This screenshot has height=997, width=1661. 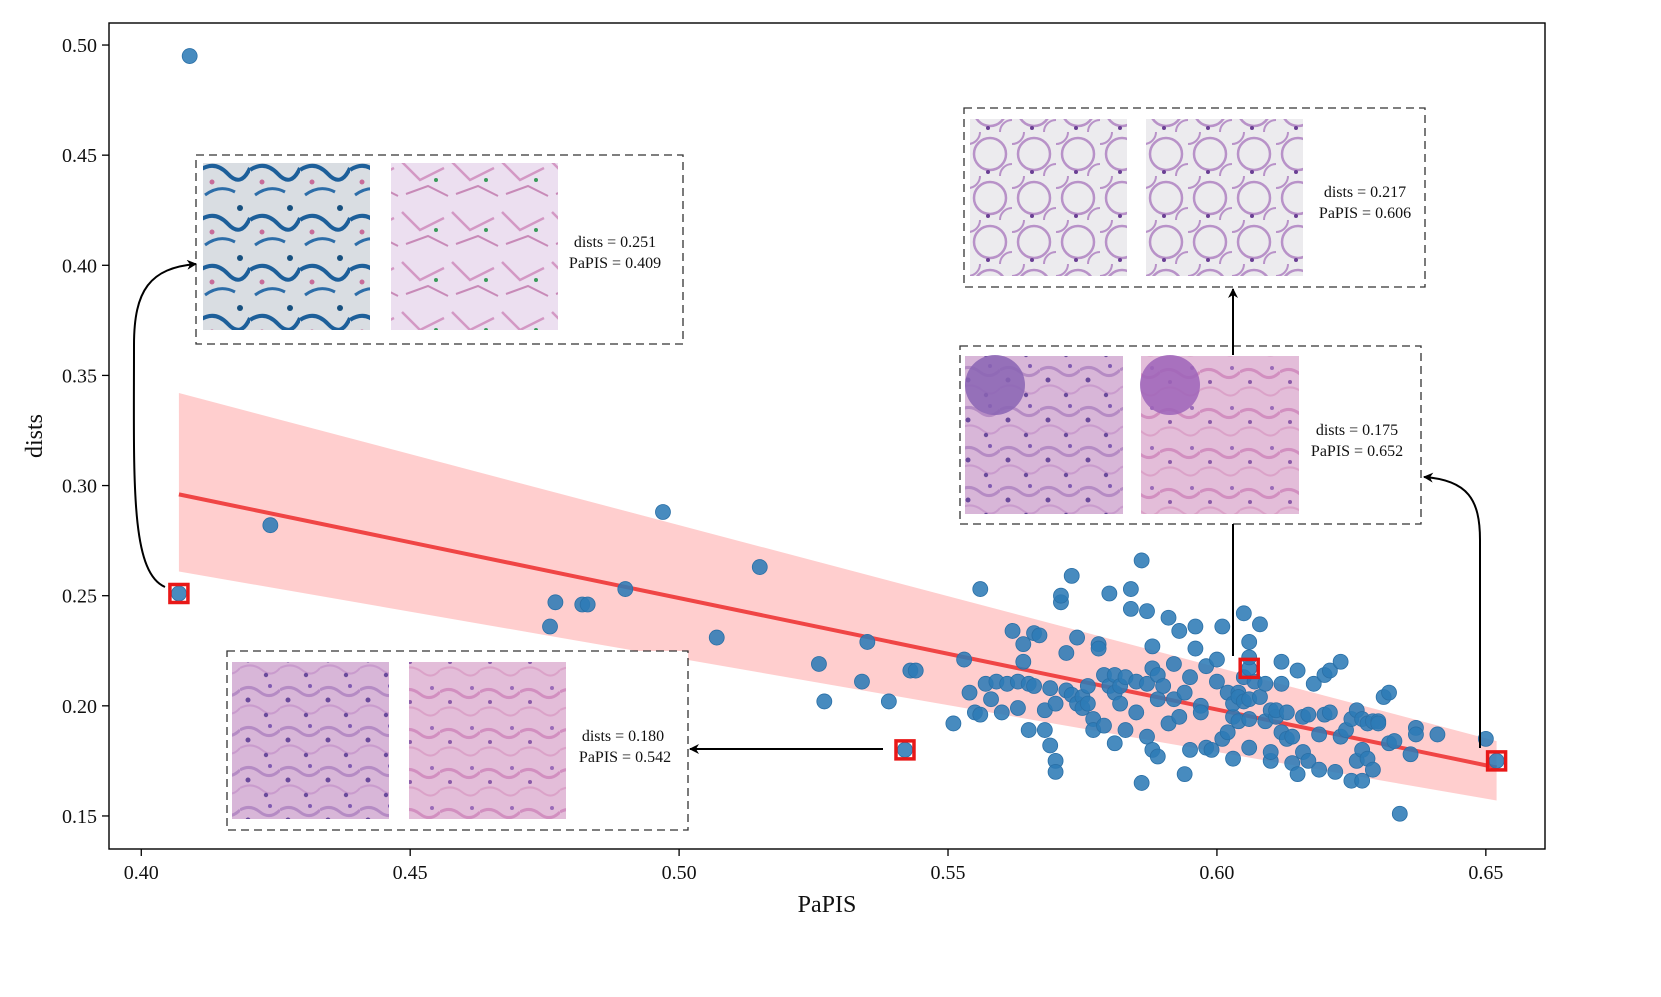 What do you see at coordinates (948, 873) in the screenshot?
I see `x-tick-label: 0.55` at bounding box center [948, 873].